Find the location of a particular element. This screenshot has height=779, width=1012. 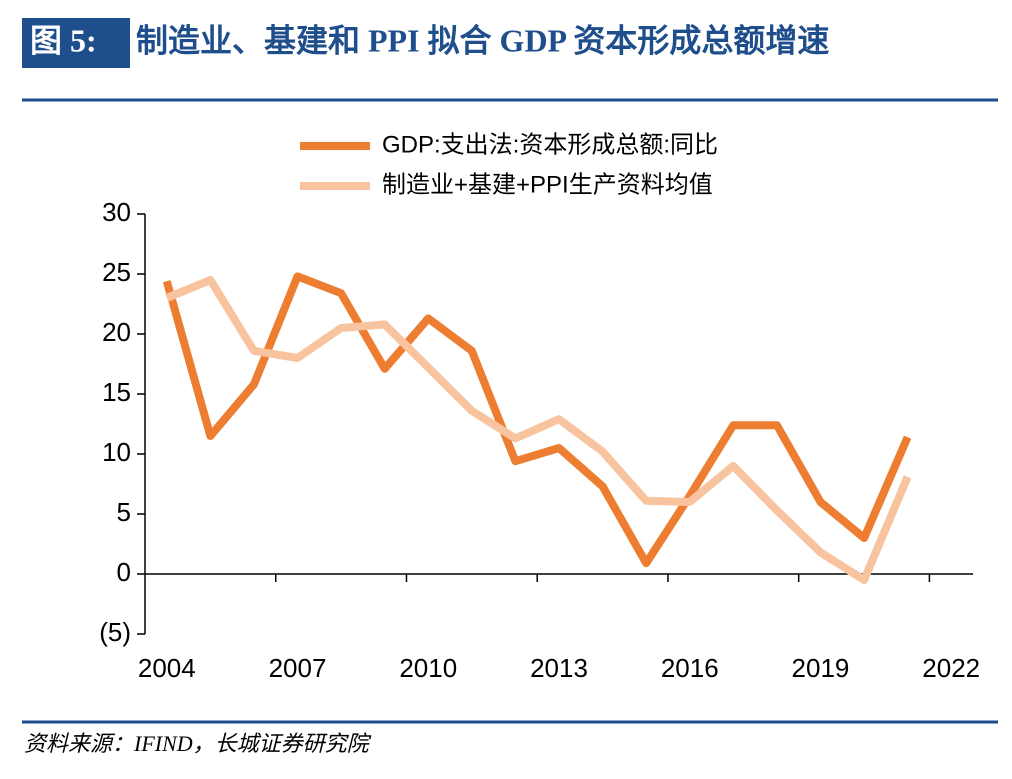

legend-label: GDP:支出法:资本形成总额:同比 is located at coordinates (550, 144).